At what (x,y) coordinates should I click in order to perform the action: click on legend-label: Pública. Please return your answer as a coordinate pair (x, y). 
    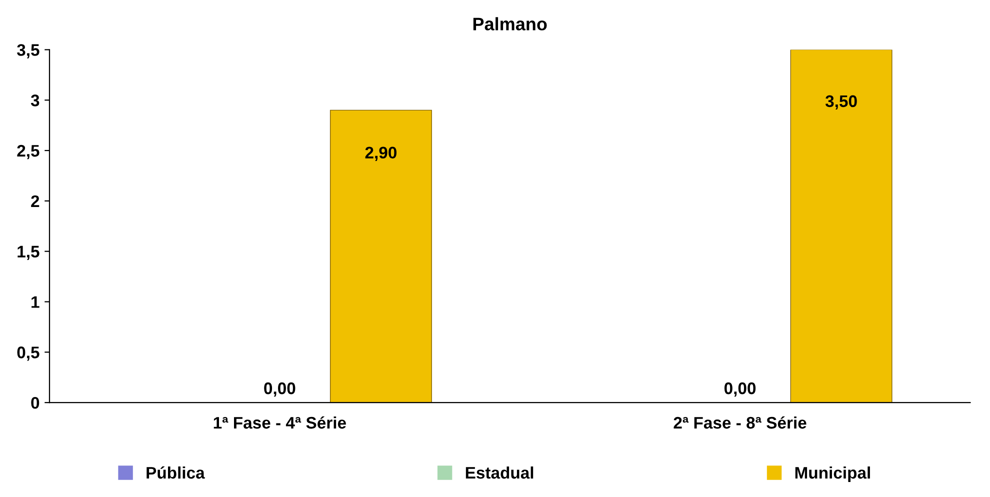
    Looking at the image, I should click on (175, 472).